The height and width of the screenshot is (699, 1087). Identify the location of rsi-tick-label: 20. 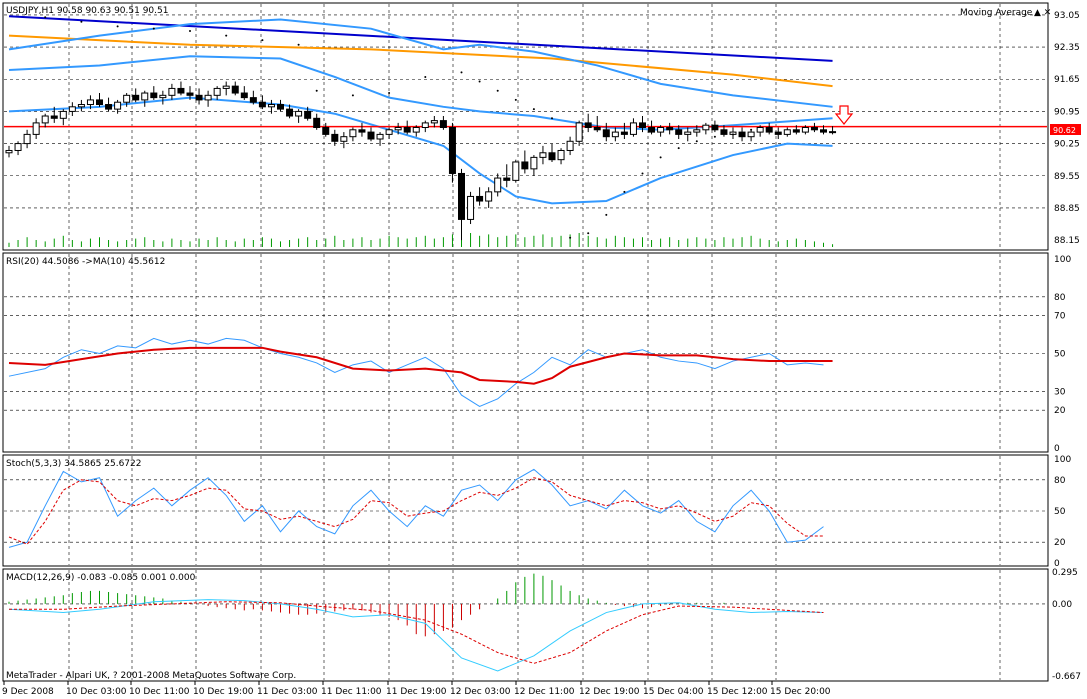
(1060, 411).